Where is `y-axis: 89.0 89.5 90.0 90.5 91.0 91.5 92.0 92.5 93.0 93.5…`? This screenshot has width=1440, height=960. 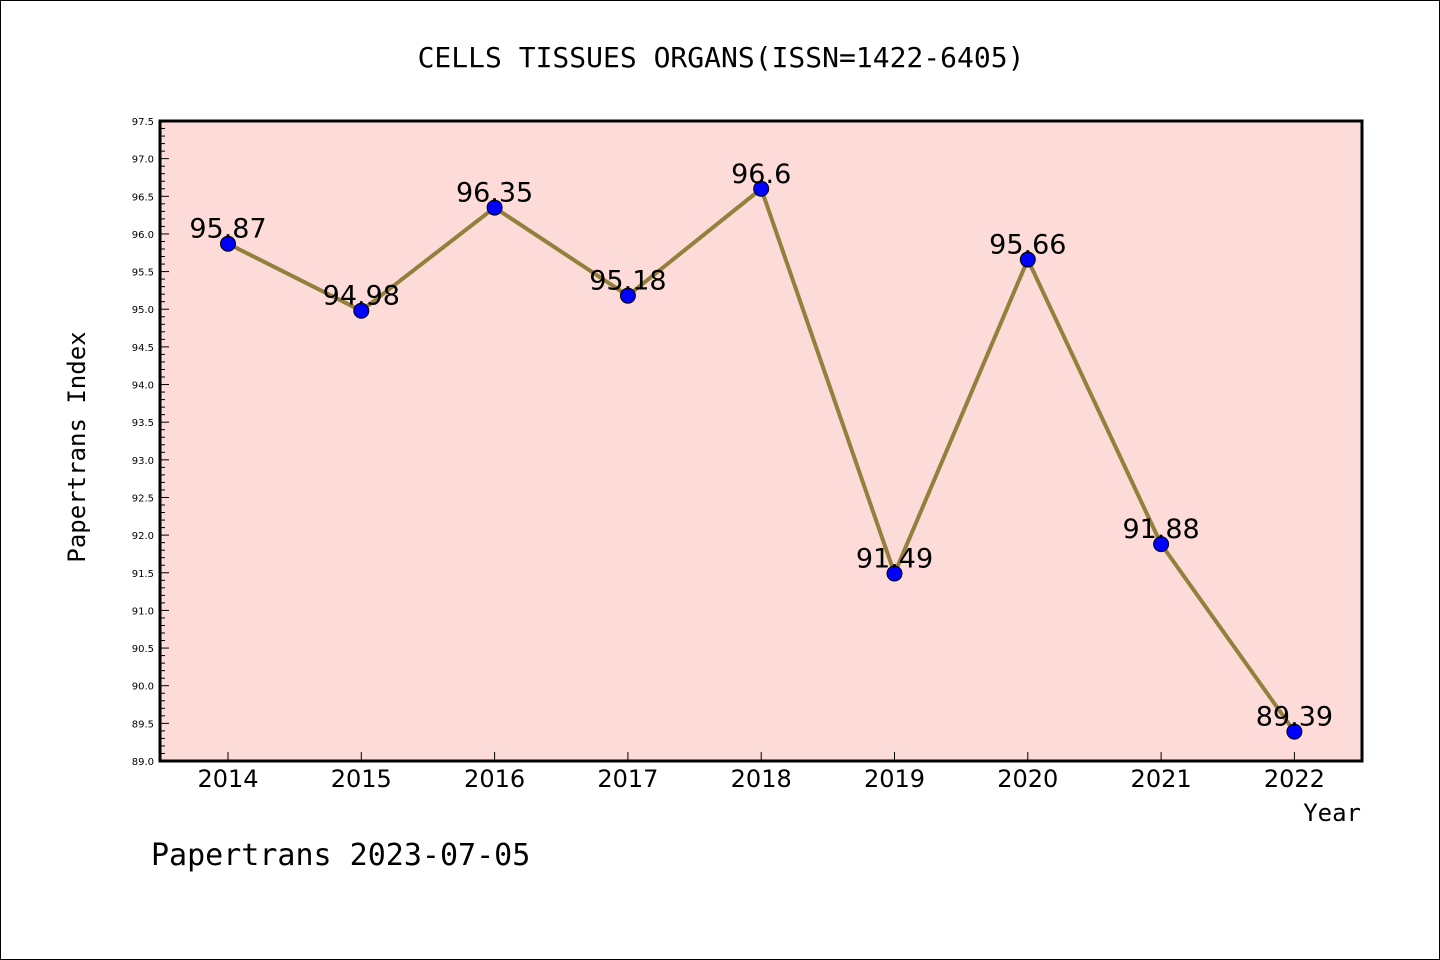 y-axis: 89.0 89.5 90.0 90.5 91.0 91.5 92.0 92.5 93.0 93.5… is located at coordinates (150, 442).